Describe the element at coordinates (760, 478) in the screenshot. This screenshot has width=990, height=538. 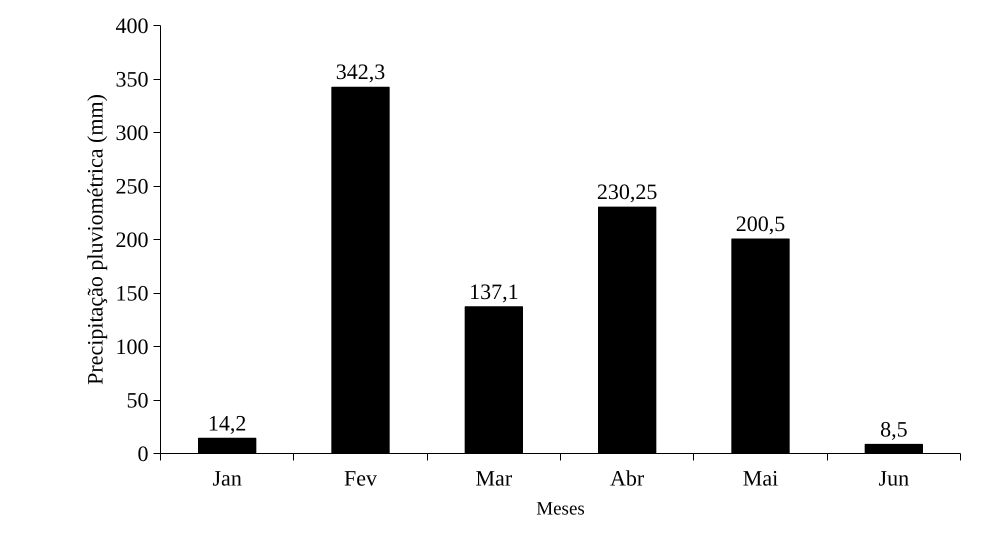
I see `x-tick-label: Mai` at that location.